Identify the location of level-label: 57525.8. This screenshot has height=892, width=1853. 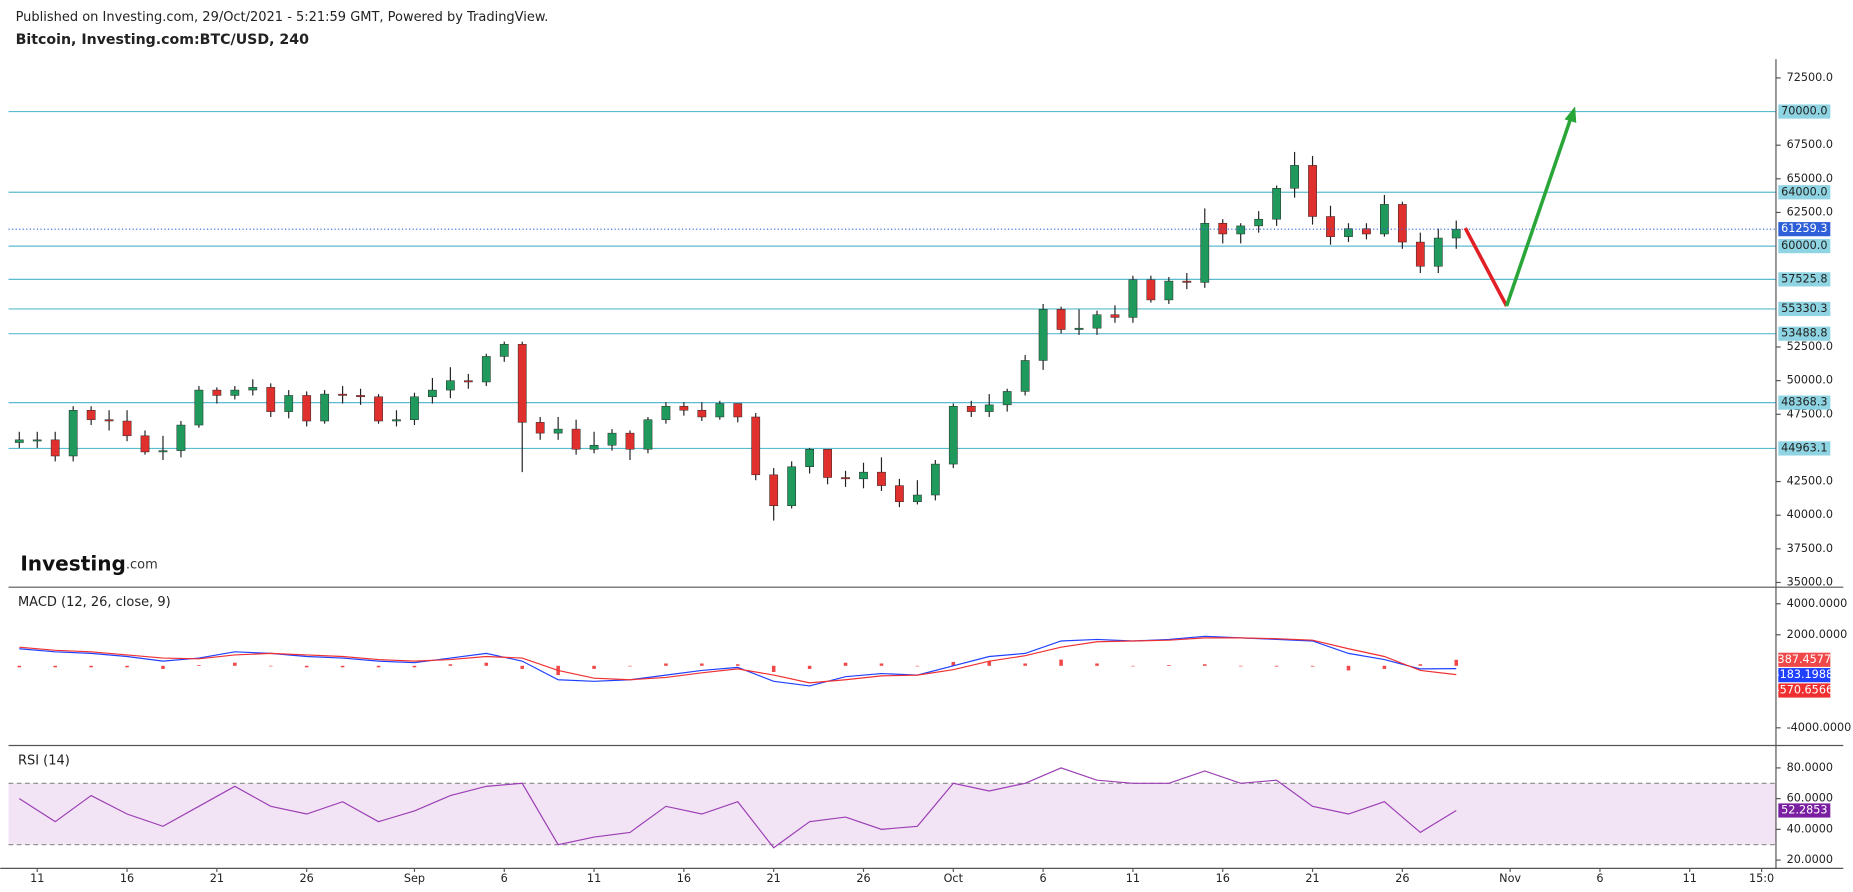
(1804, 278).